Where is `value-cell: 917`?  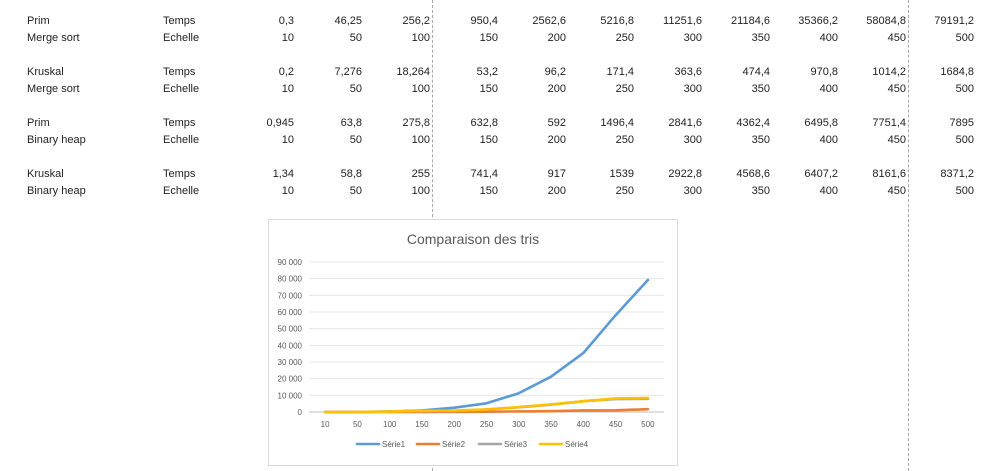
value-cell: 917 is located at coordinates (556, 174).